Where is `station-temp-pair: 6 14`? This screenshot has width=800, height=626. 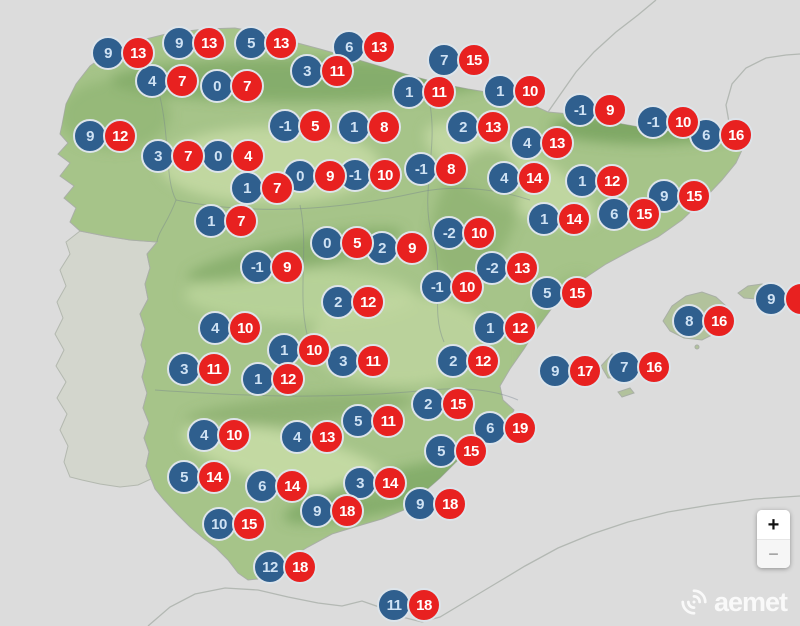 station-temp-pair: 6 14 is located at coordinates (277, 486).